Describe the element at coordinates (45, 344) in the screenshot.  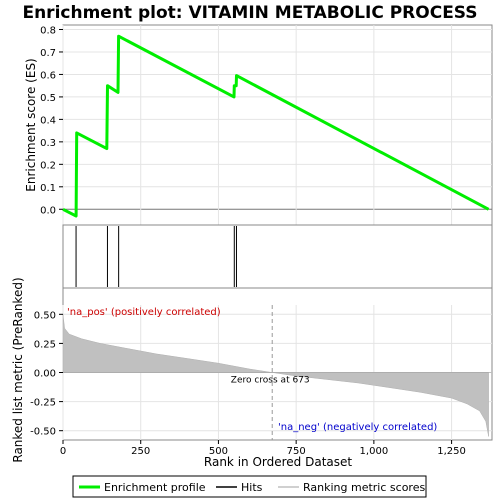
I see `bottom-y-tick-label: 0.25` at that location.